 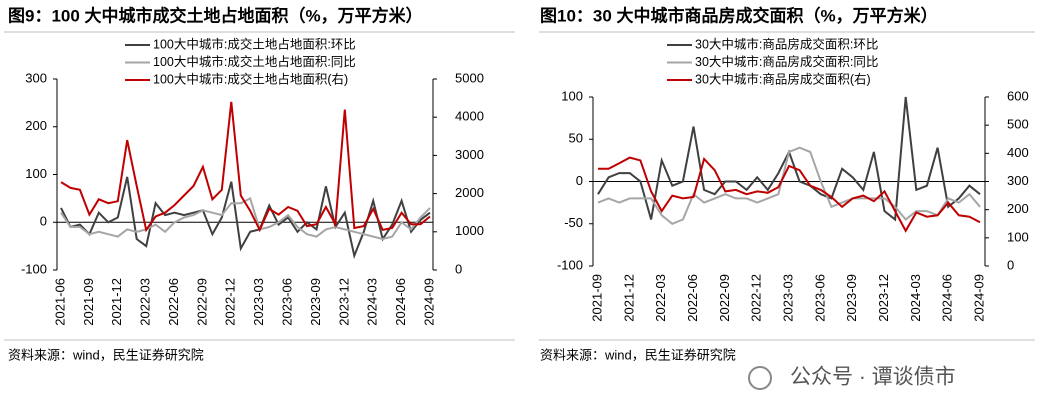 I want to click on y2-tick-label: 400, so click(x=1018, y=152).